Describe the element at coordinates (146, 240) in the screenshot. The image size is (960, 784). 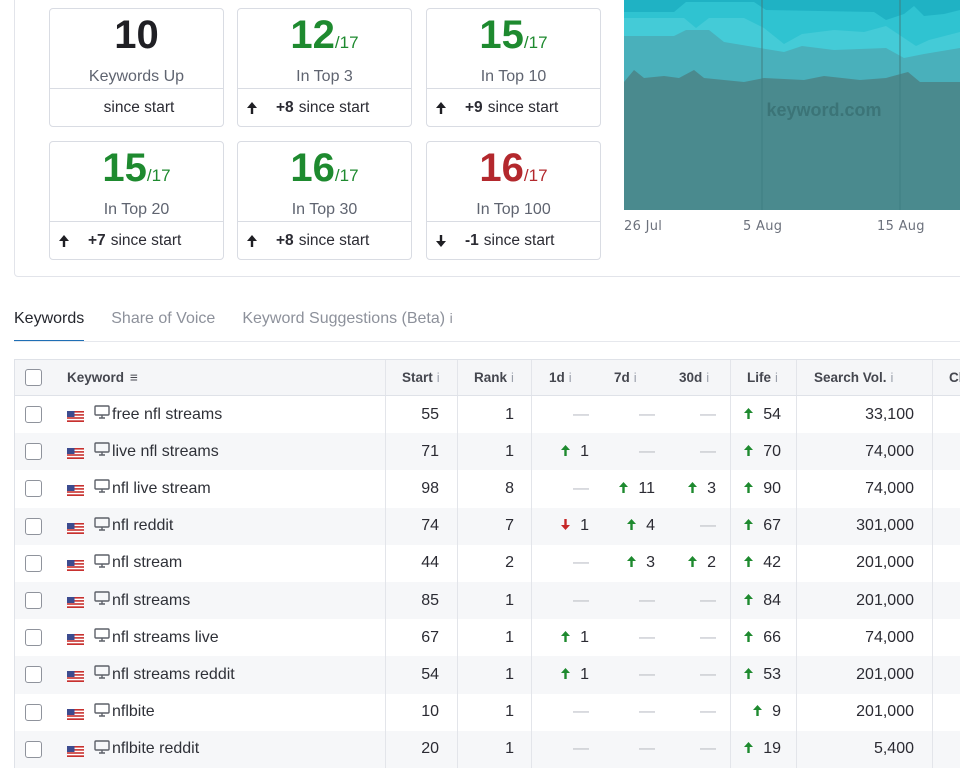
I see `card-footer-text: since start` at that location.